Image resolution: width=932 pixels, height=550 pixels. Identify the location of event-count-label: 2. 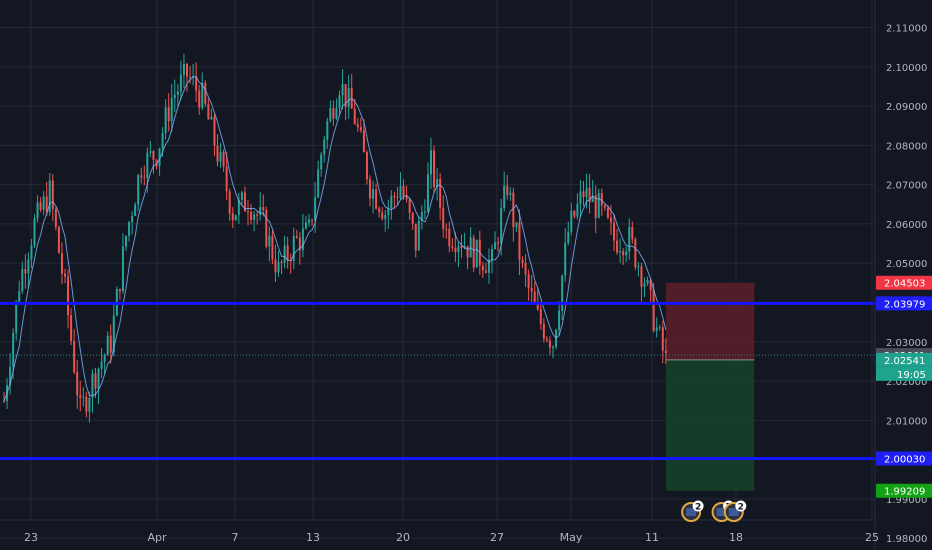
(741, 508).